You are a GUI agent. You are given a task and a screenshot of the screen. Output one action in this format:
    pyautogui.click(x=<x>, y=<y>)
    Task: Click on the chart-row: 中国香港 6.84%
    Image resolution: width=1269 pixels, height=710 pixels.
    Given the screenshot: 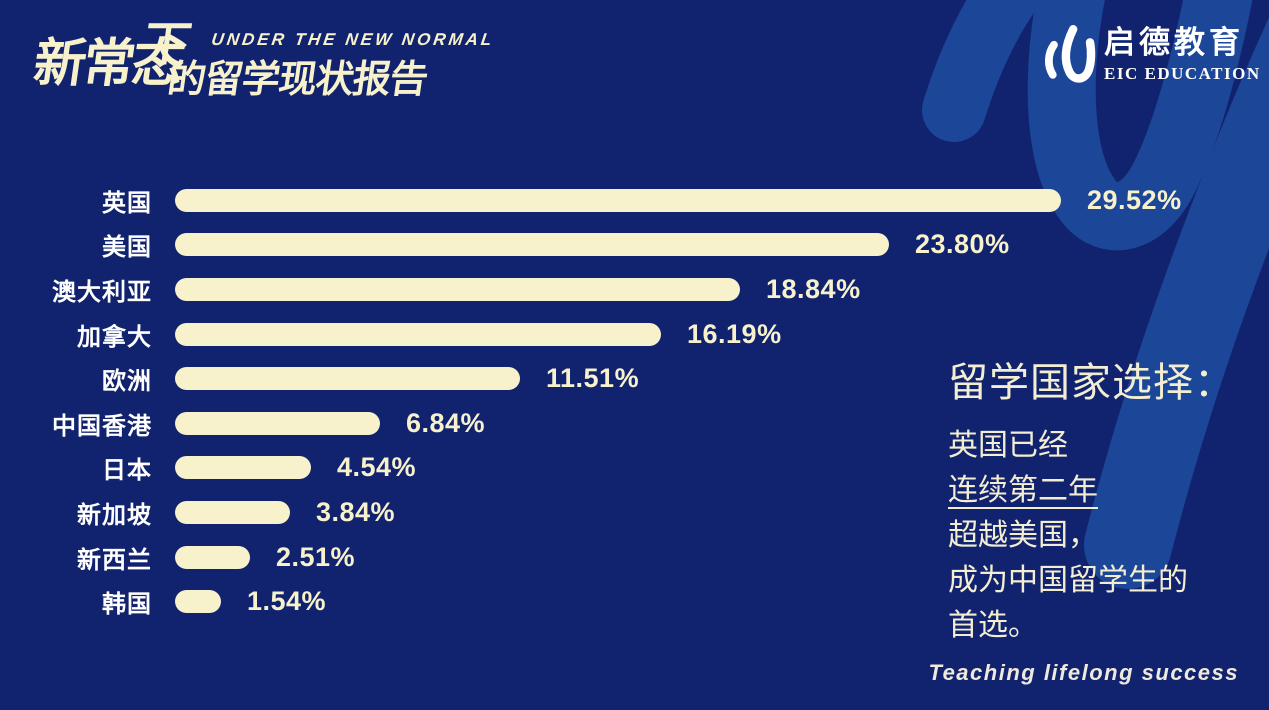 What is the action you would take?
    pyautogui.click(x=634, y=423)
    